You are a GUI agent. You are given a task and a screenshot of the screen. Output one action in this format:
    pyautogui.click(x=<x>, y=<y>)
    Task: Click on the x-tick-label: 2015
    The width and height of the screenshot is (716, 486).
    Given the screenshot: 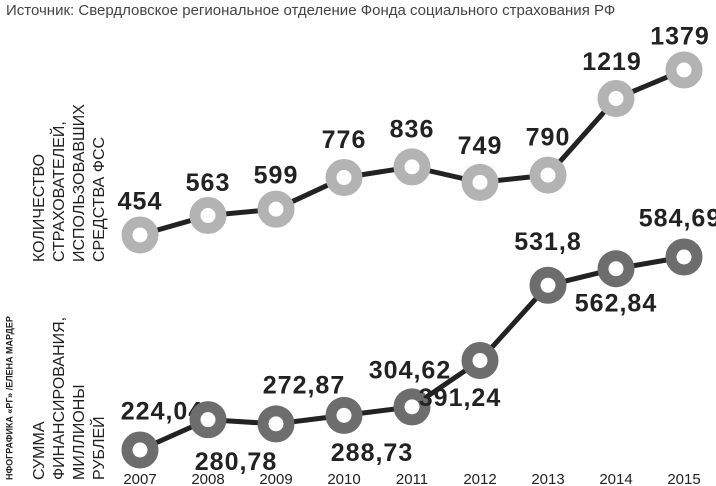 What is the action you would take?
    pyautogui.click(x=683, y=478)
    